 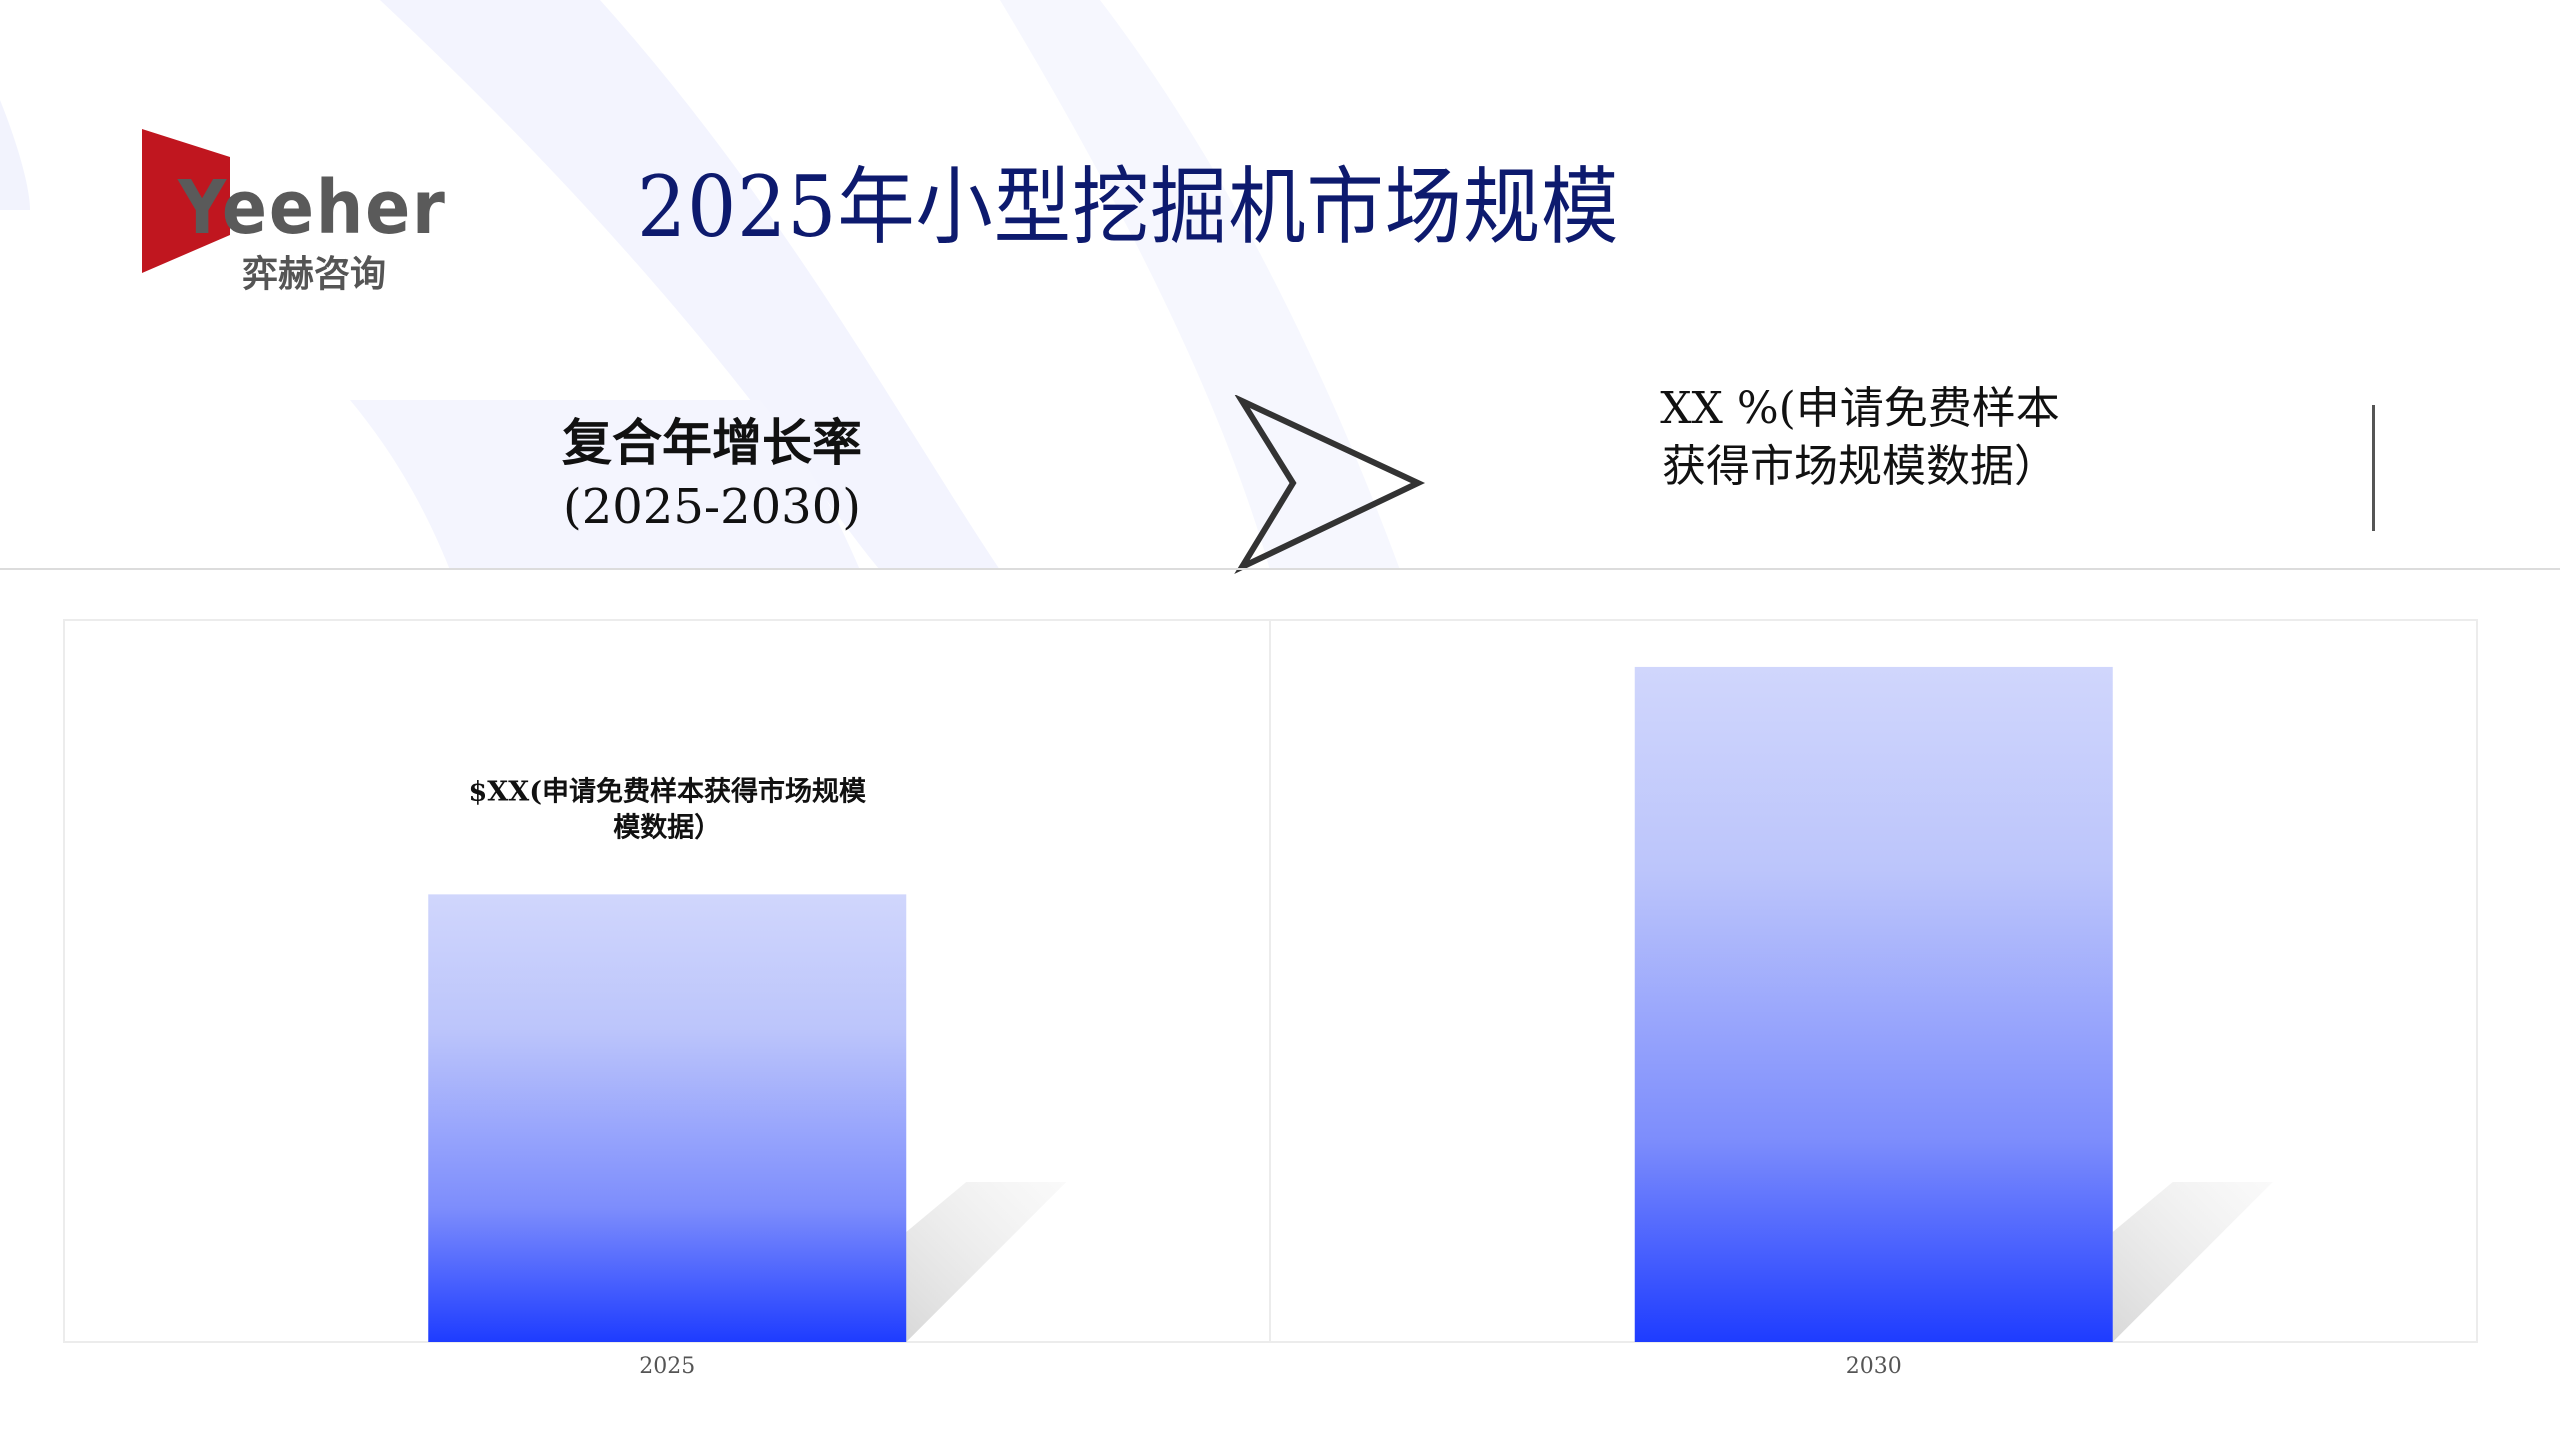 What do you see at coordinates (1330, 485) in the screenshot?
I see `arrow-icon` at bounding box center [1330, 485].